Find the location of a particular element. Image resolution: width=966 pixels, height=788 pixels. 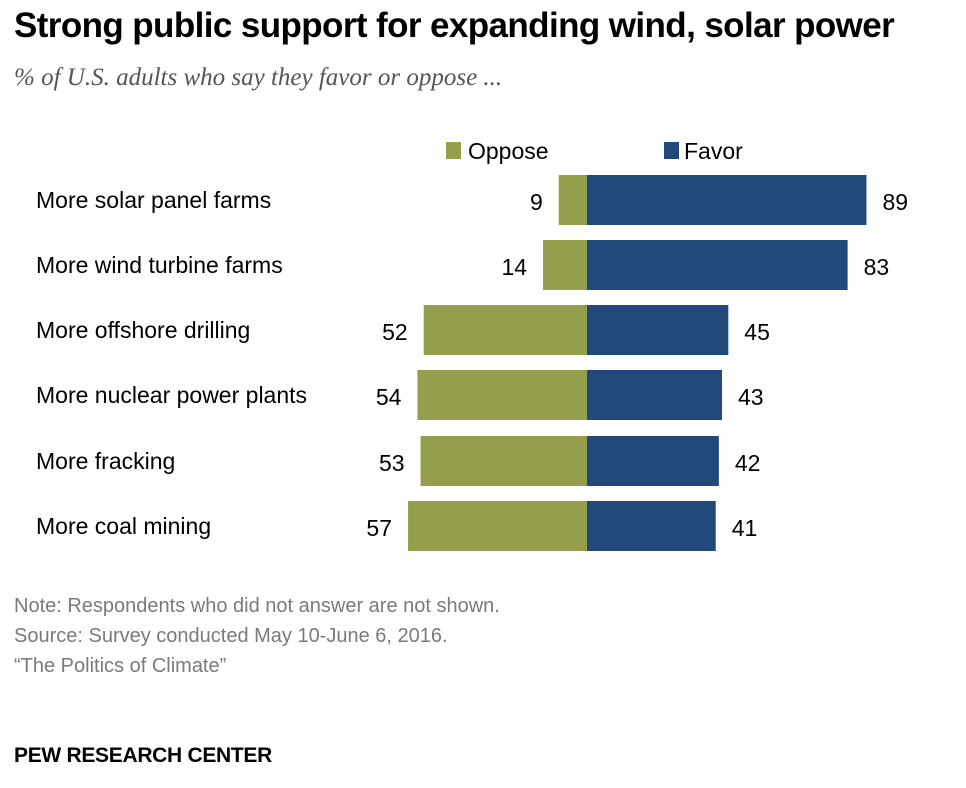

value-label-favor: 83 is located at coordinates (877, 267).